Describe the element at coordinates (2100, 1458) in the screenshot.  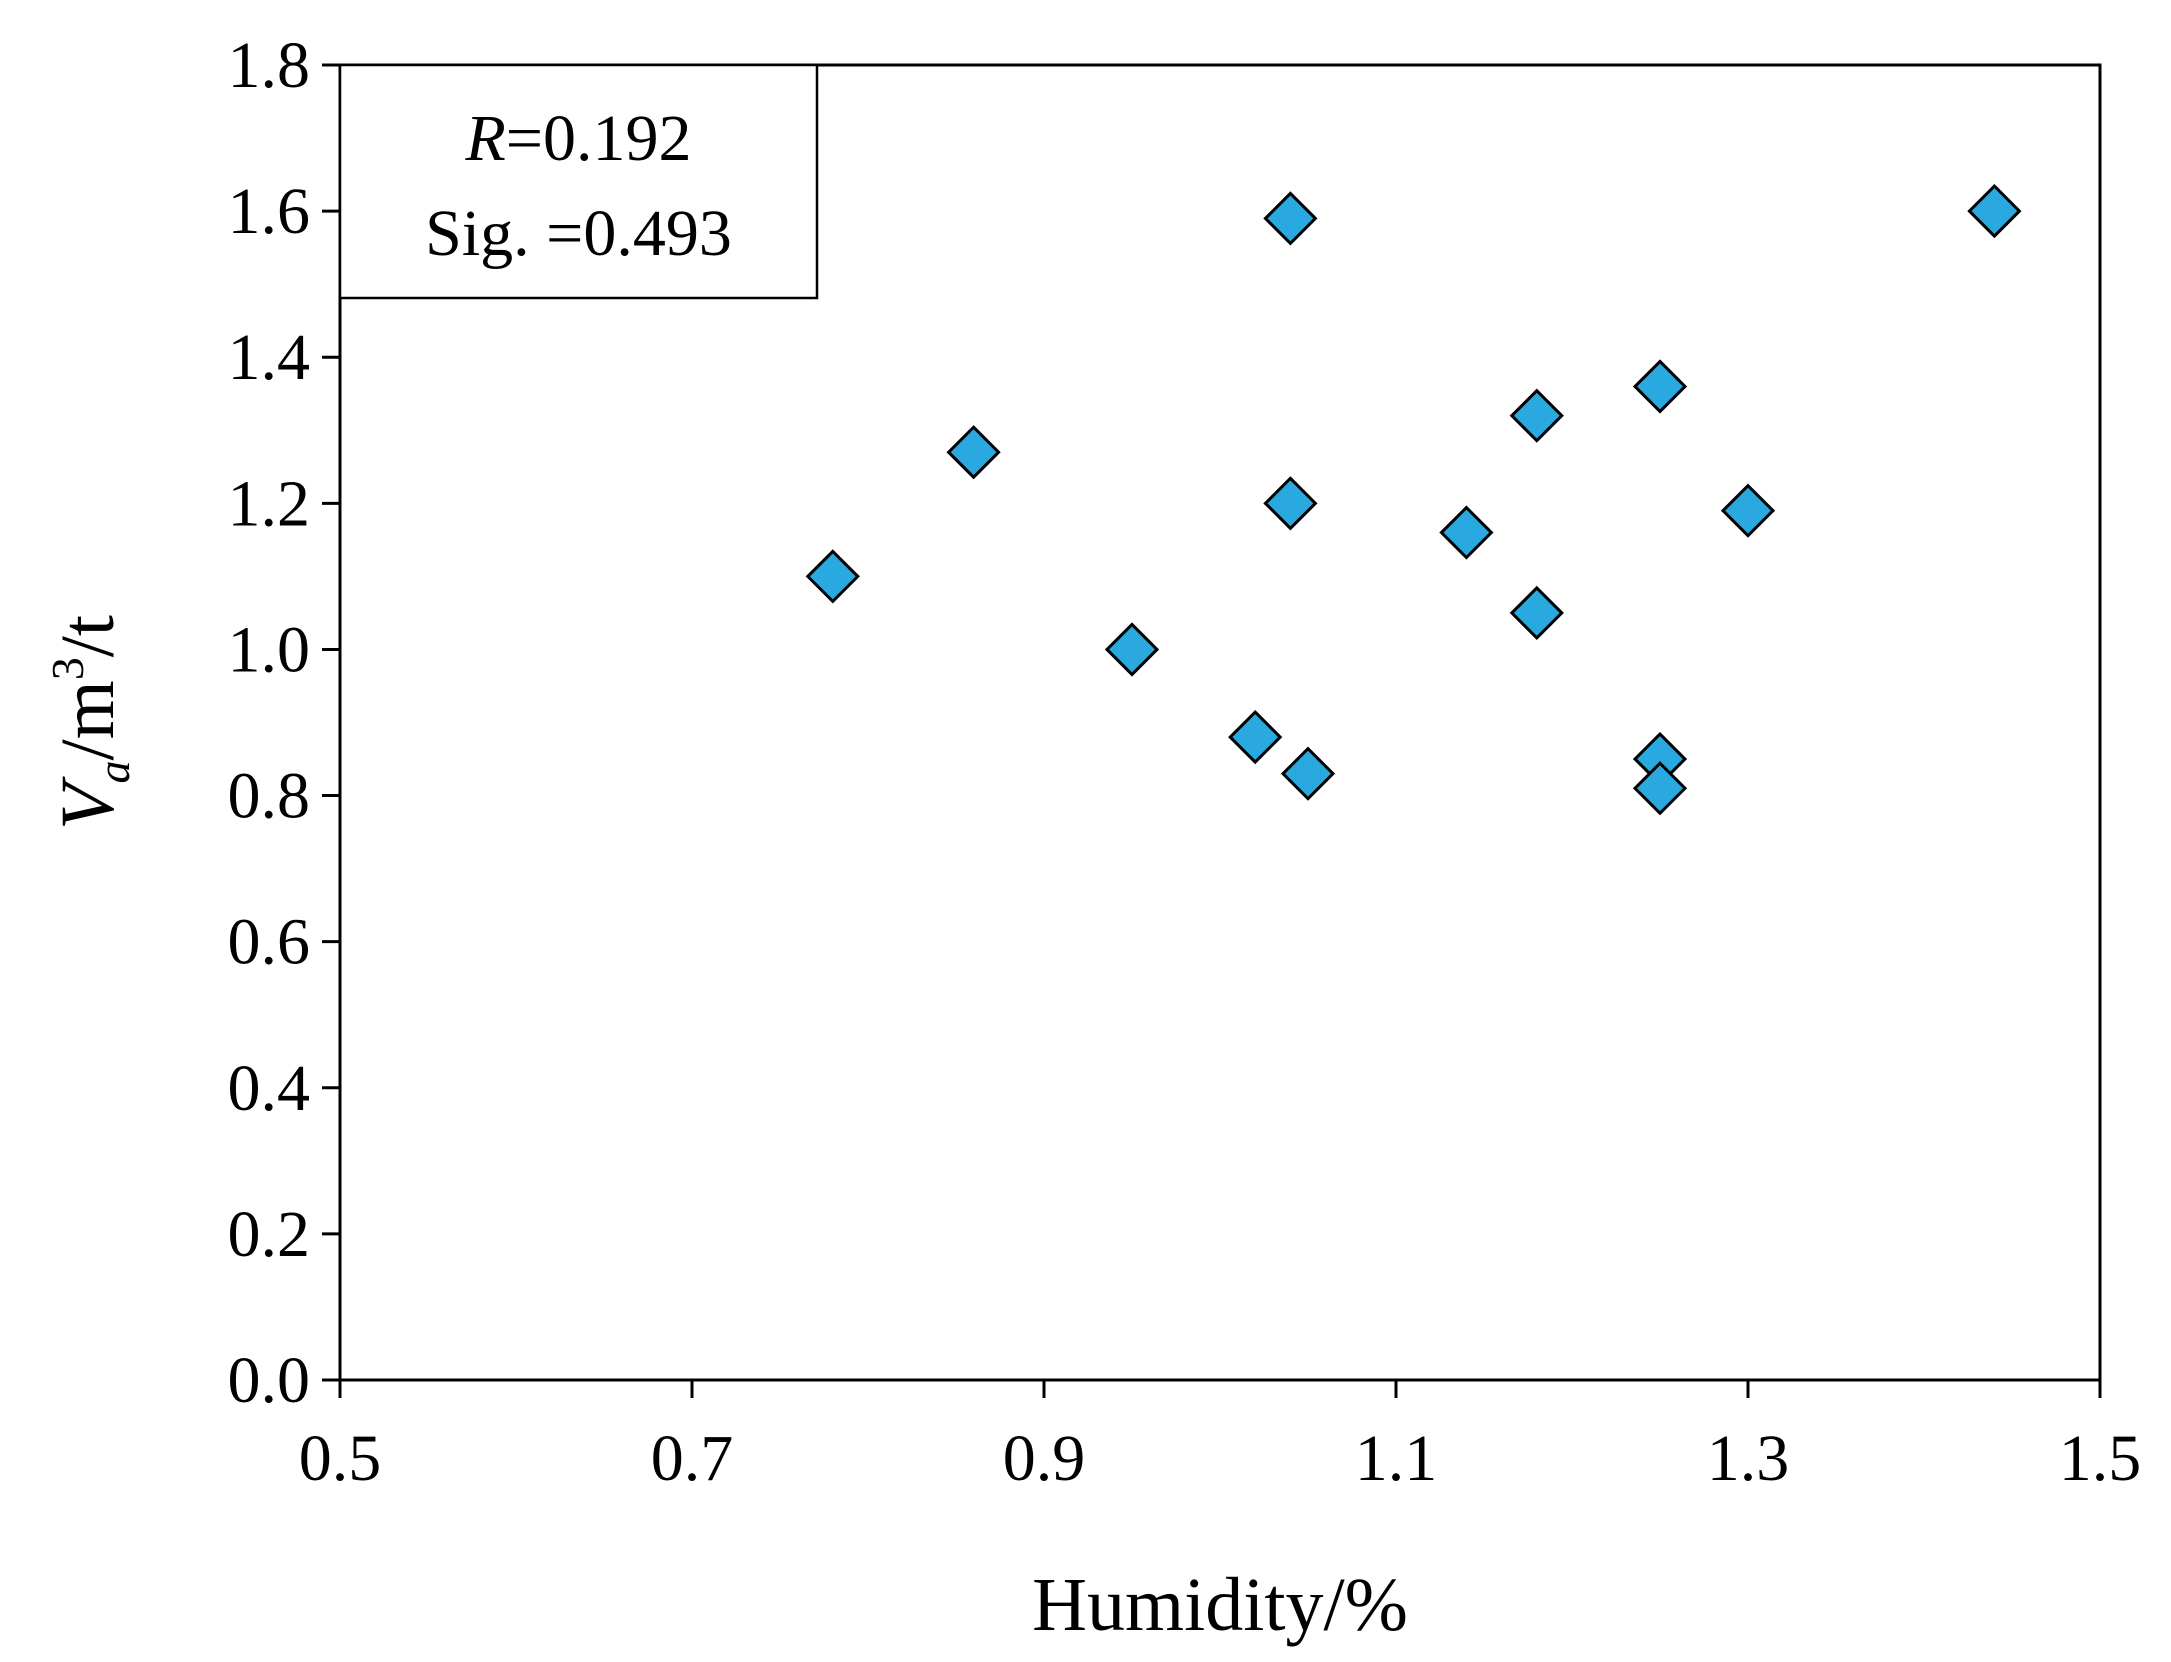
I see `x-tick-label: 1.5` at that location.